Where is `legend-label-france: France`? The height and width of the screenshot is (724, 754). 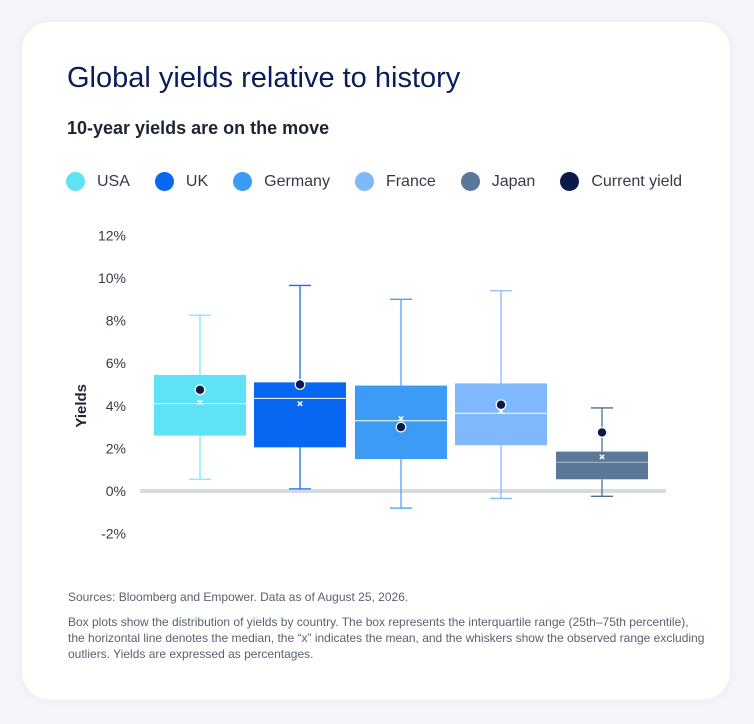
legend-label-france: France is located at coordinates (410, 181).